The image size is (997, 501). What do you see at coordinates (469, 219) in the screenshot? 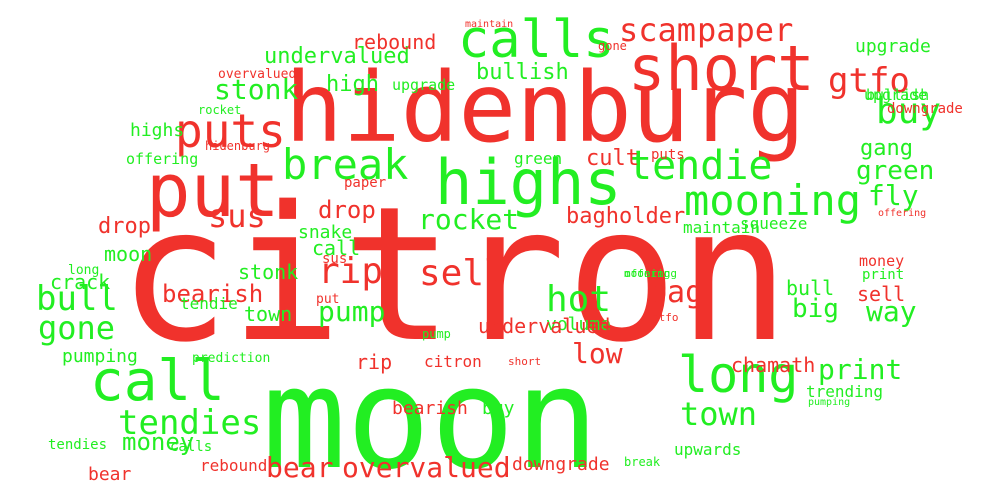
I see `word-rocket: rocket` at bounding box center [469, 219].